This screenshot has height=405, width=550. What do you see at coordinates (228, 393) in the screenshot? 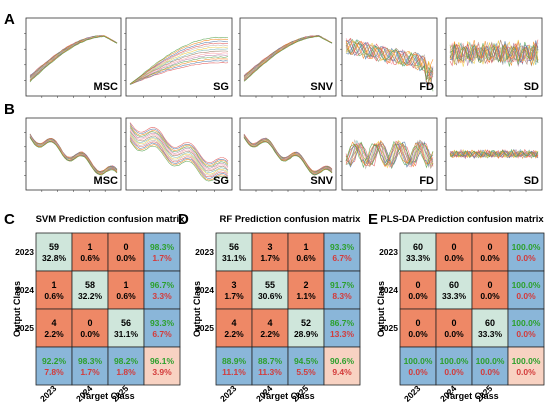
I see `col-class-label: 2023` at bounding box center [228, 393].